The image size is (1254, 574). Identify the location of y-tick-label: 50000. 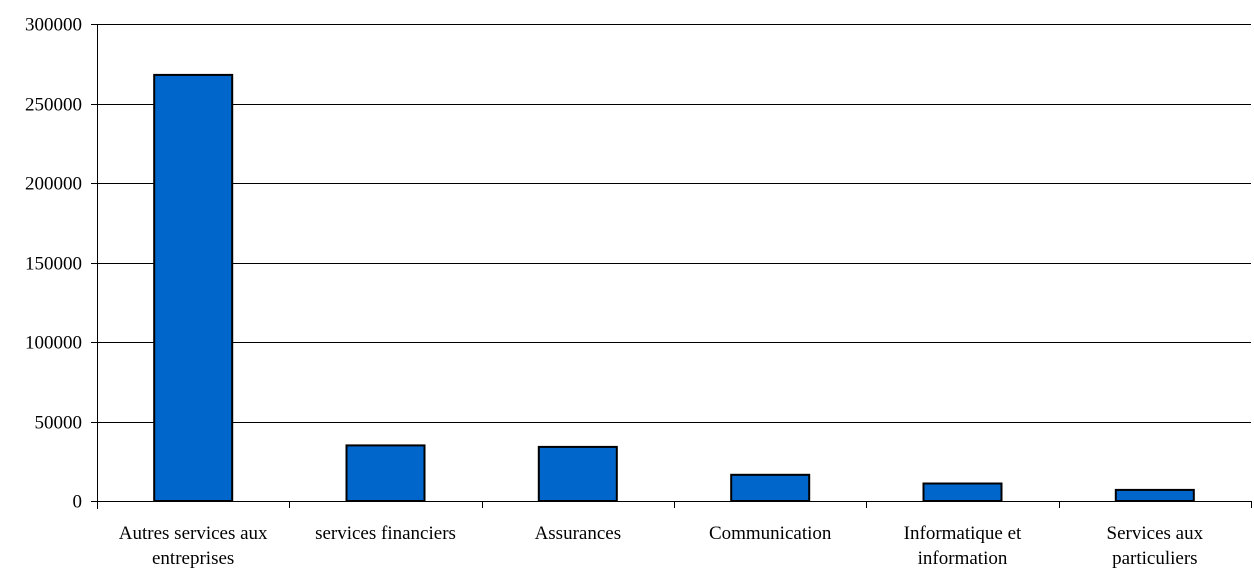
(59, 423).